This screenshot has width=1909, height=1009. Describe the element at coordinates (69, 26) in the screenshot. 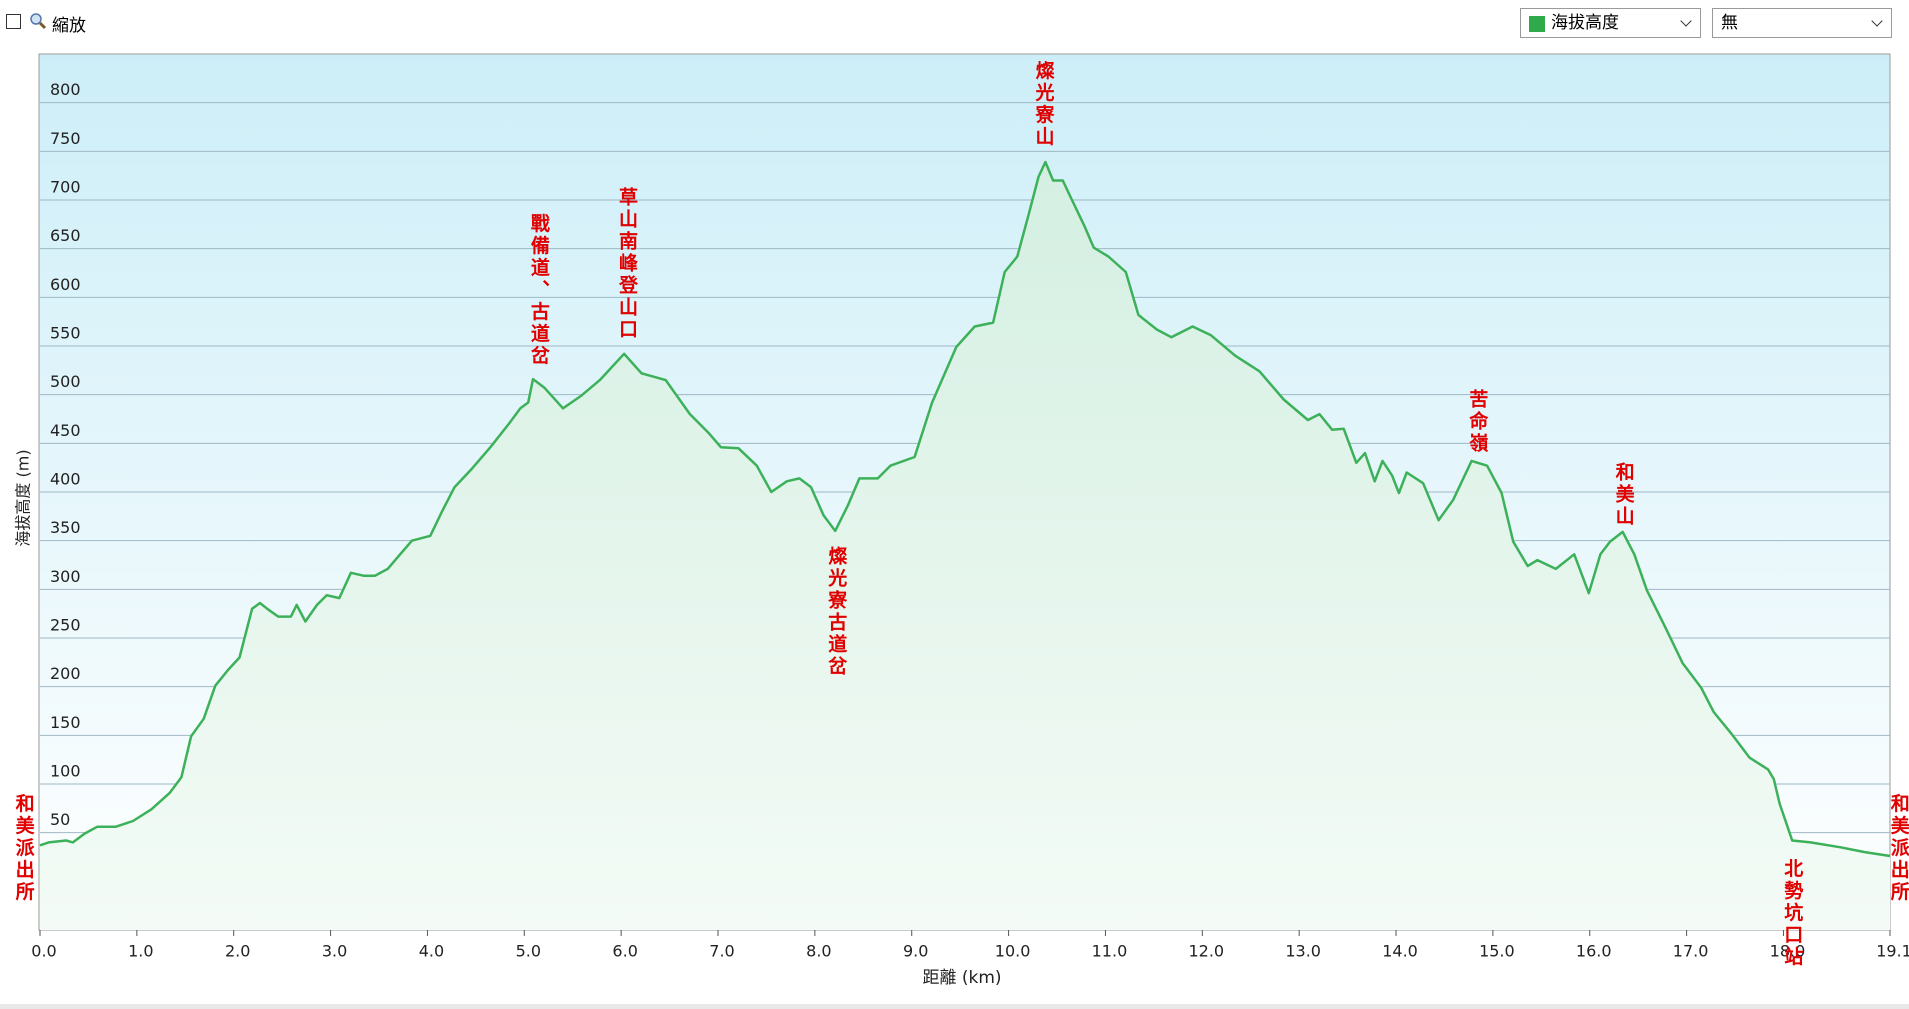

I see `zoom-label: 縮放` at that location.